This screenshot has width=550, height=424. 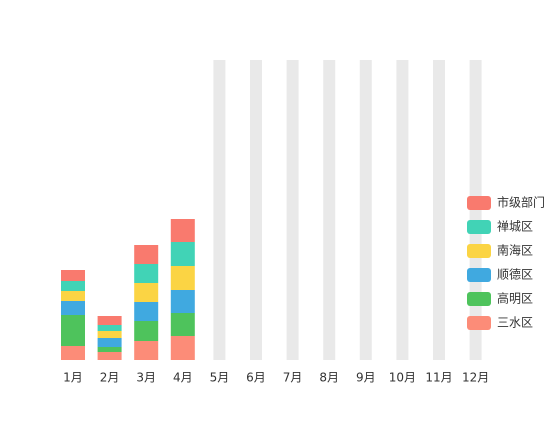 I want to click on x-tick-label: 11月, so click(x=438, y=378).